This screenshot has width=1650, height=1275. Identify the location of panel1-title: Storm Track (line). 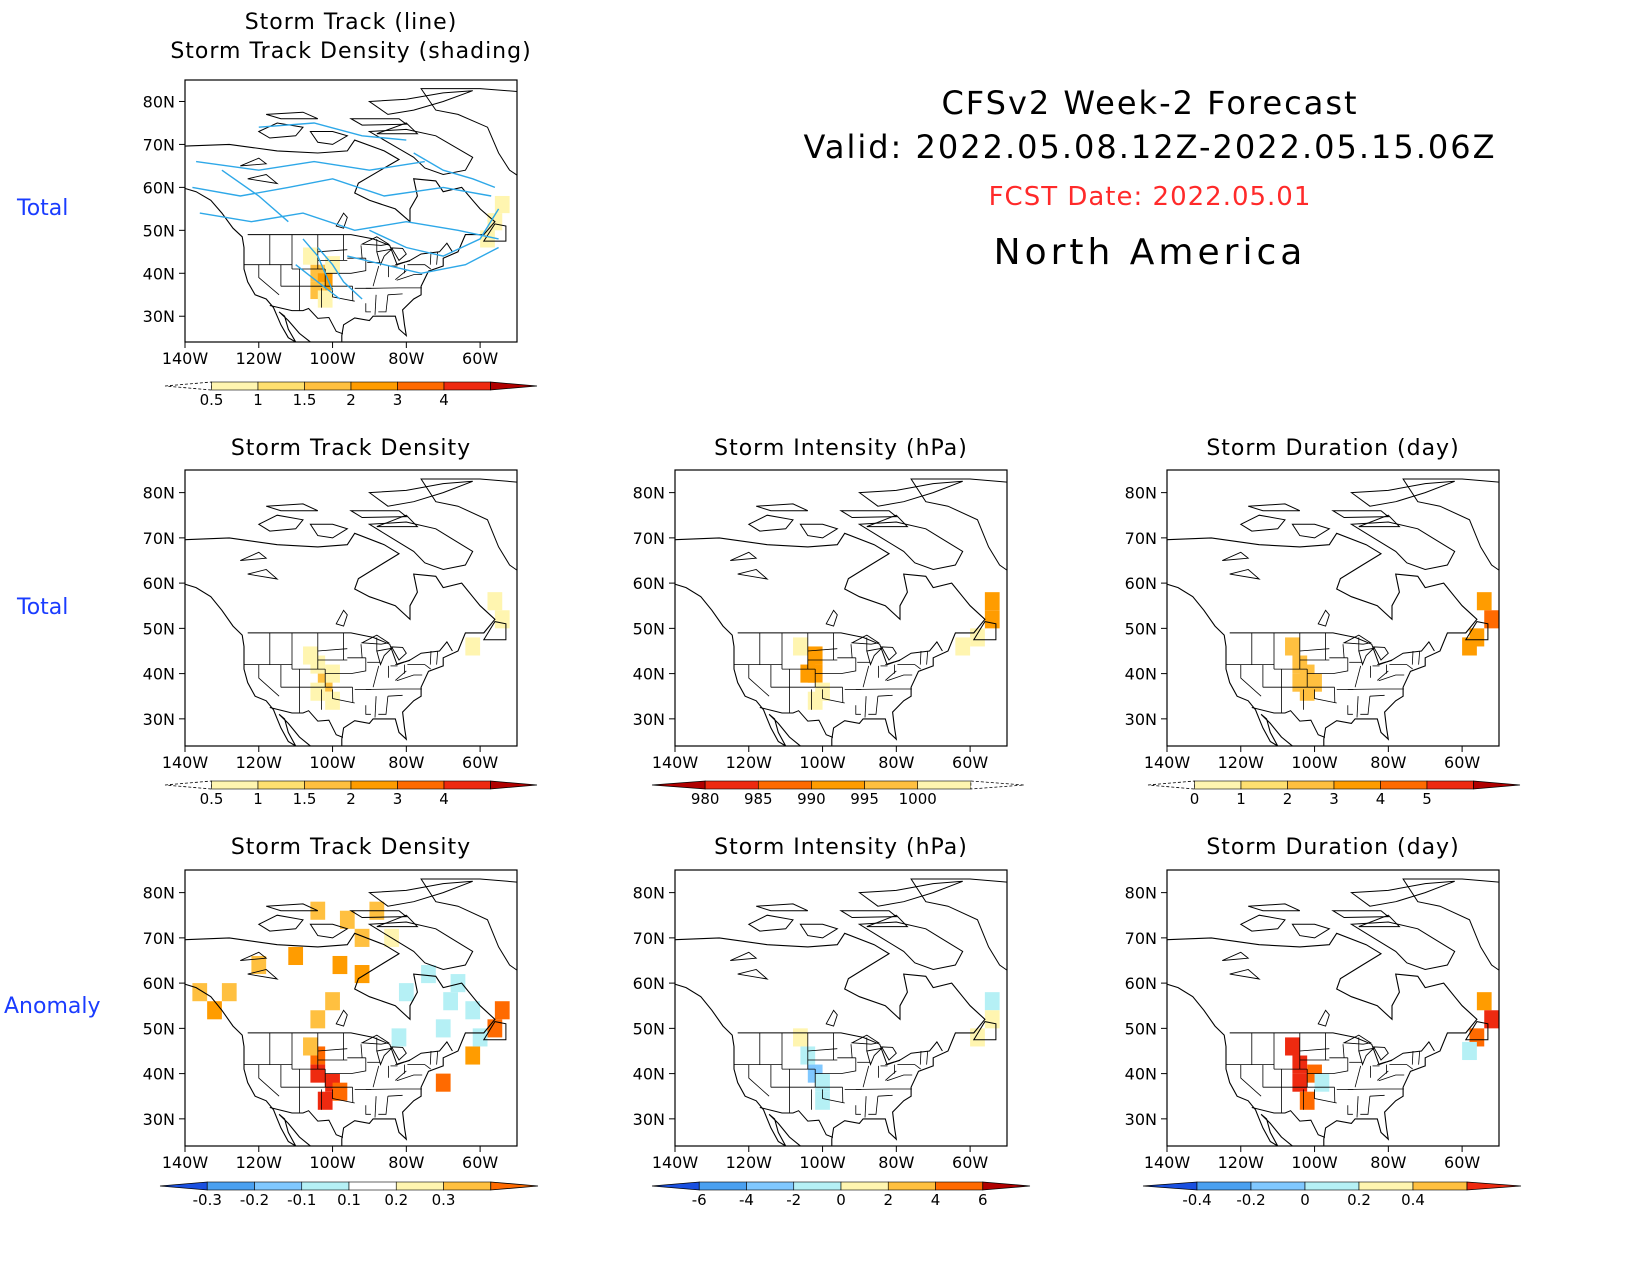
(351, 22).